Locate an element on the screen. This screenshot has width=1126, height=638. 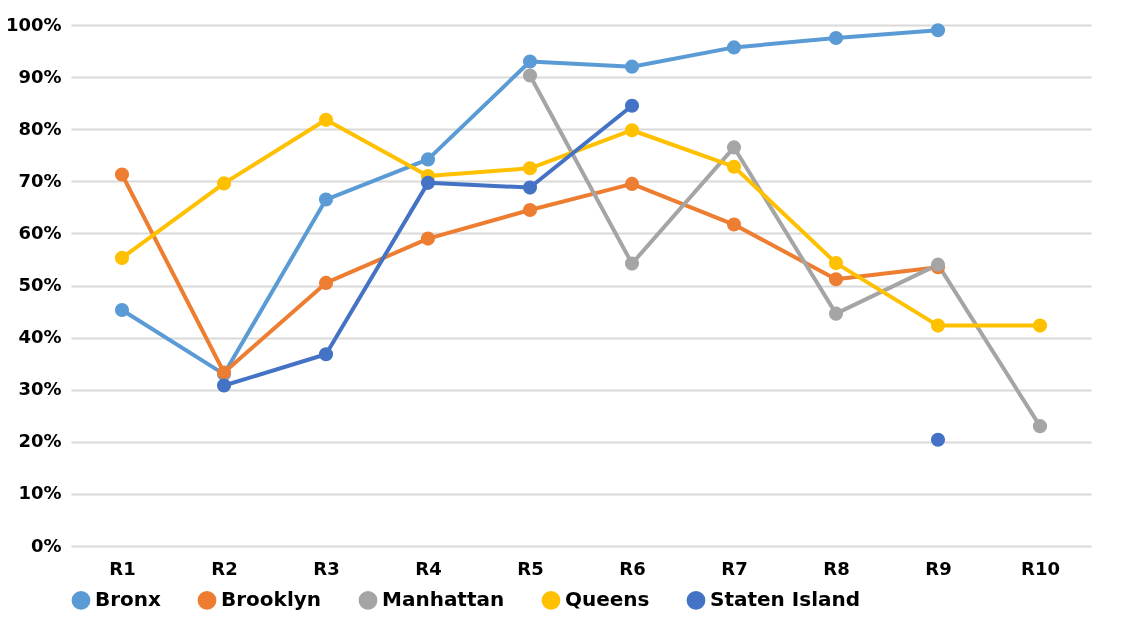
y-tick-label: 90% is located at coordinates (40, 76).